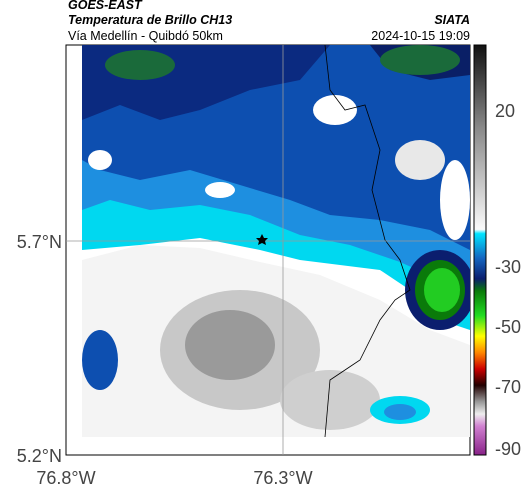 Image resolution: width=526 pixels, height=491 pixels. What do you see at coordinates (105, 6) in the screenshot?
I see `satellite: GOES-EAST` at bounding box center [105, 6].